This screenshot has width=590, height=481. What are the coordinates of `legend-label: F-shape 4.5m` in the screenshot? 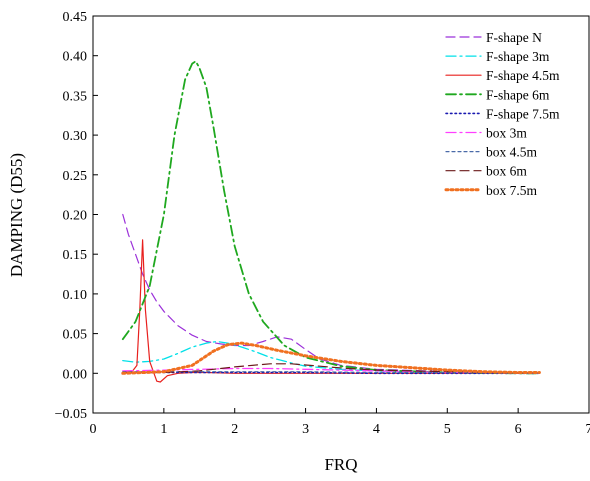 It's located at (523, 75).